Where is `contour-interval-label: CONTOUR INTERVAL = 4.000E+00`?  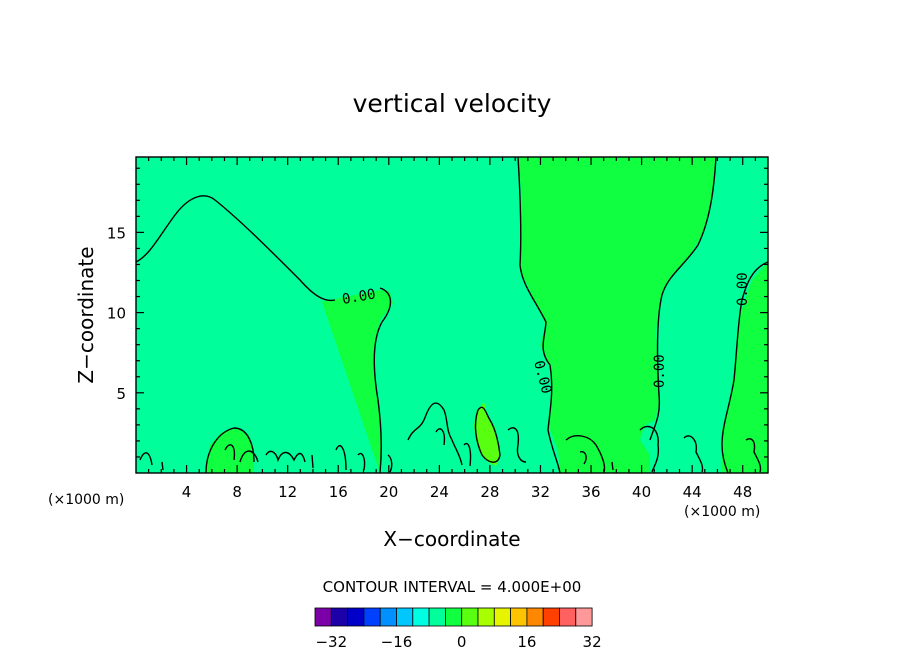
contour-interval-label: CONTOUR INTERVAL = 4.000E+00 is located at coordinates (452, 587).